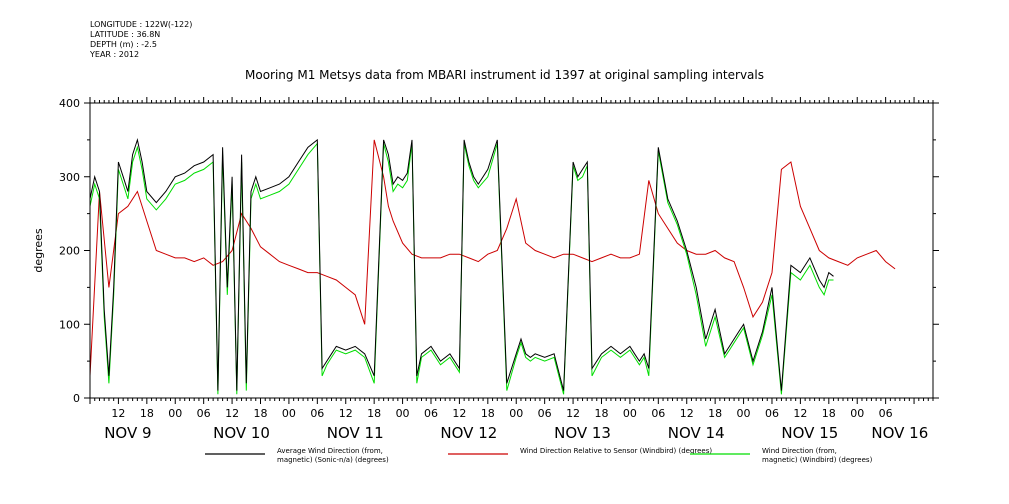 Image resolution: width=1009 pixels, height=504 pixels. What do you see at coordinates (76, 398) in the screenshot?
I see `y-tick-label: 0` at bounding box center [76, 398].